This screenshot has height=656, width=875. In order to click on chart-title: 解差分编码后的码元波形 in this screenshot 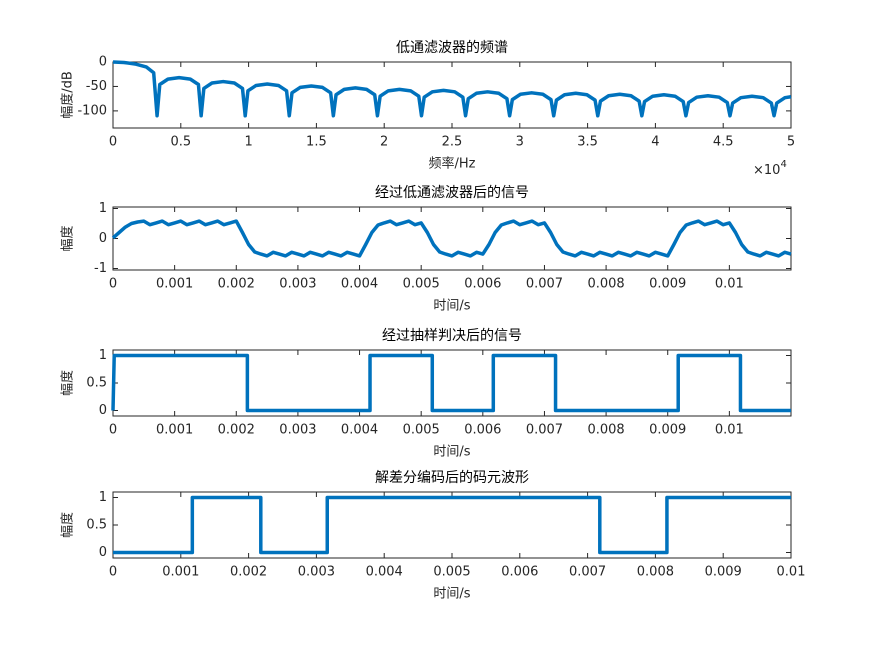, I will do `click(452, 478)`.